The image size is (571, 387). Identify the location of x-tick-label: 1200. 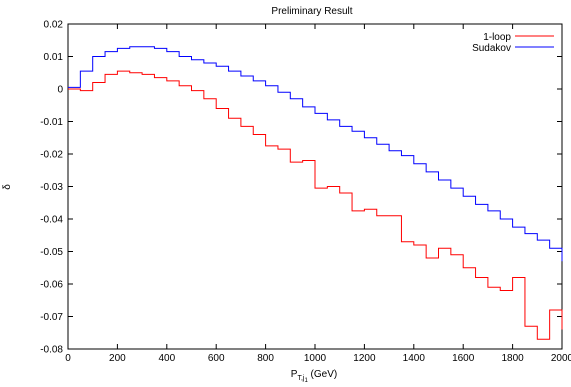
(364, 358).